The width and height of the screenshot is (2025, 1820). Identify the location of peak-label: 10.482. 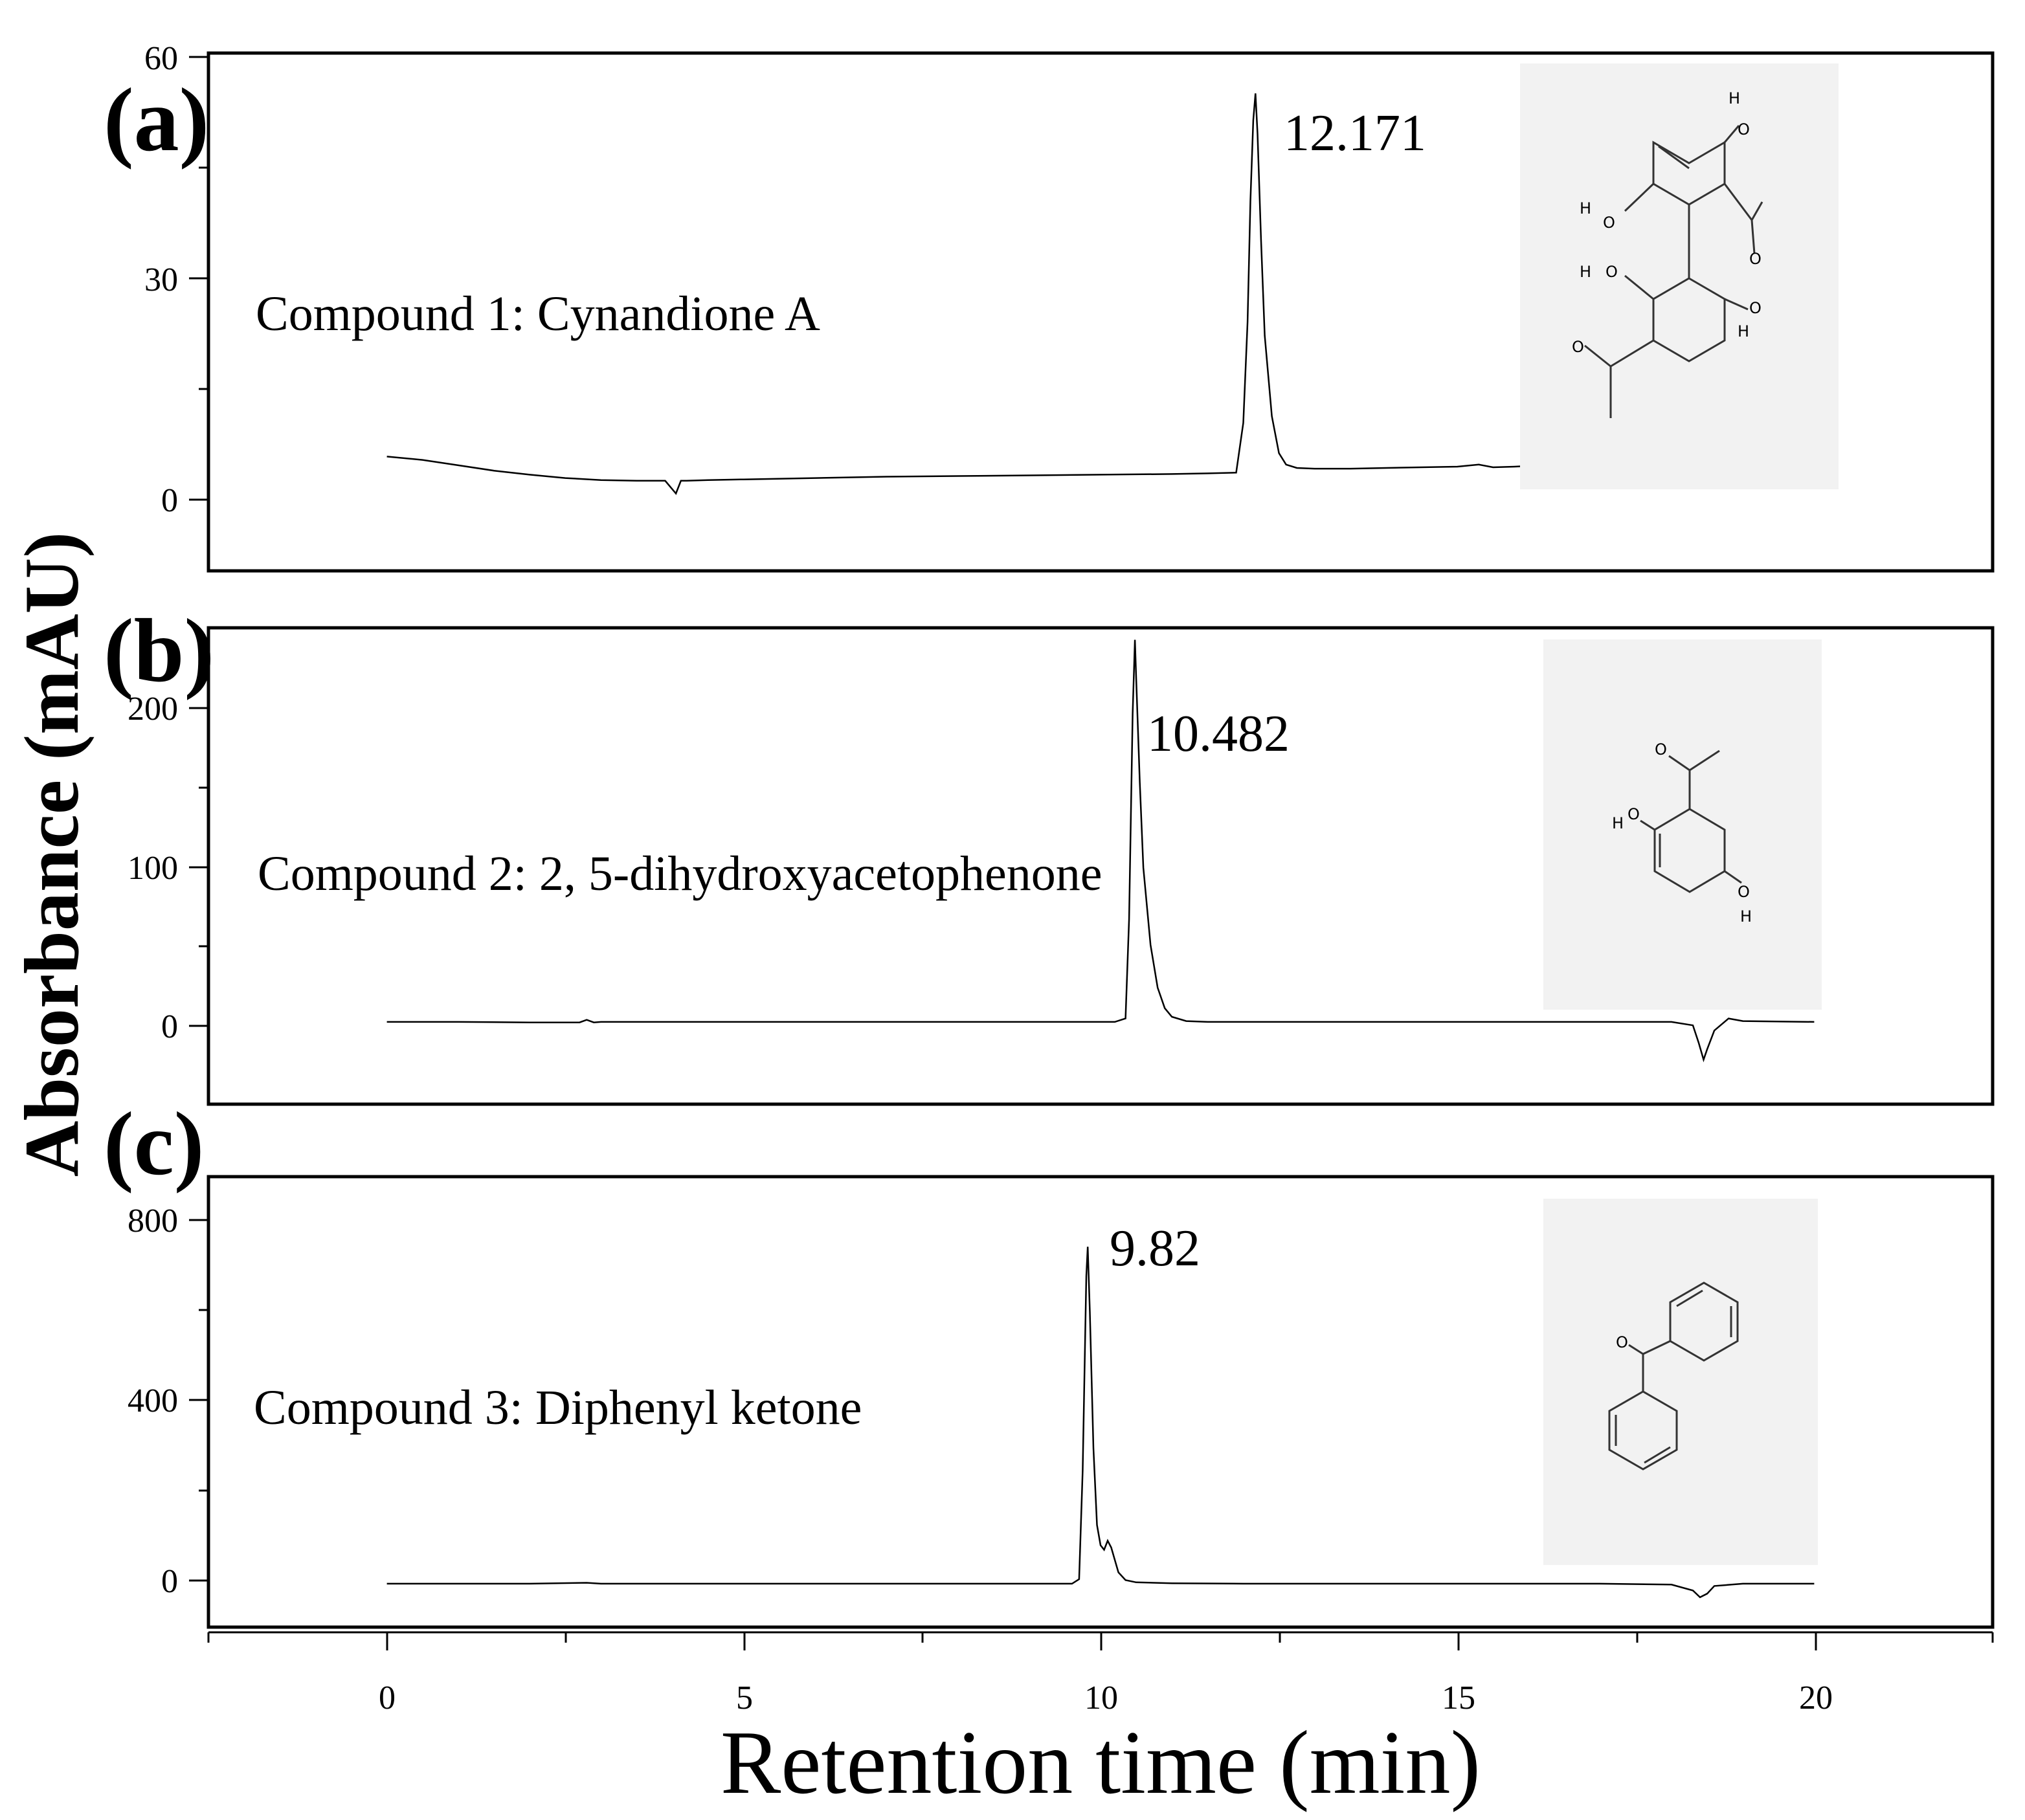
(1218, 733).